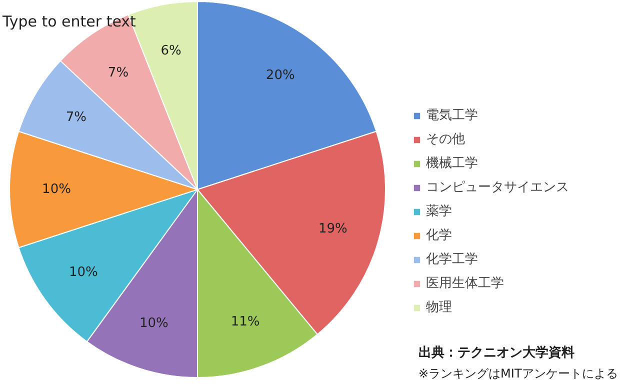 This screenshot has height=386, width=632. What do you see at coordinates (518, 373) in the screenshot?
I see `text: ※ランキングはMITアンケートによる` at bounding box center [518, 373].